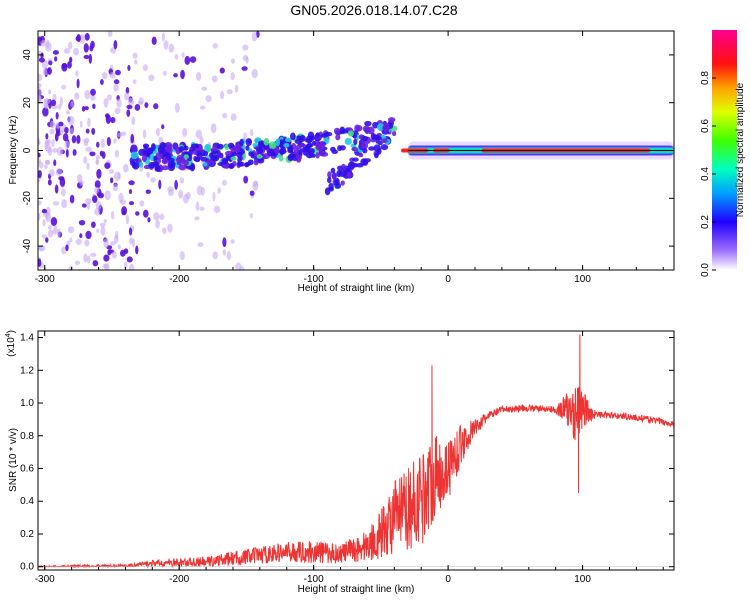 This screenshot has height=600, width=750. I want to click on snr-scale-exponent: 4, so click(8, 335).